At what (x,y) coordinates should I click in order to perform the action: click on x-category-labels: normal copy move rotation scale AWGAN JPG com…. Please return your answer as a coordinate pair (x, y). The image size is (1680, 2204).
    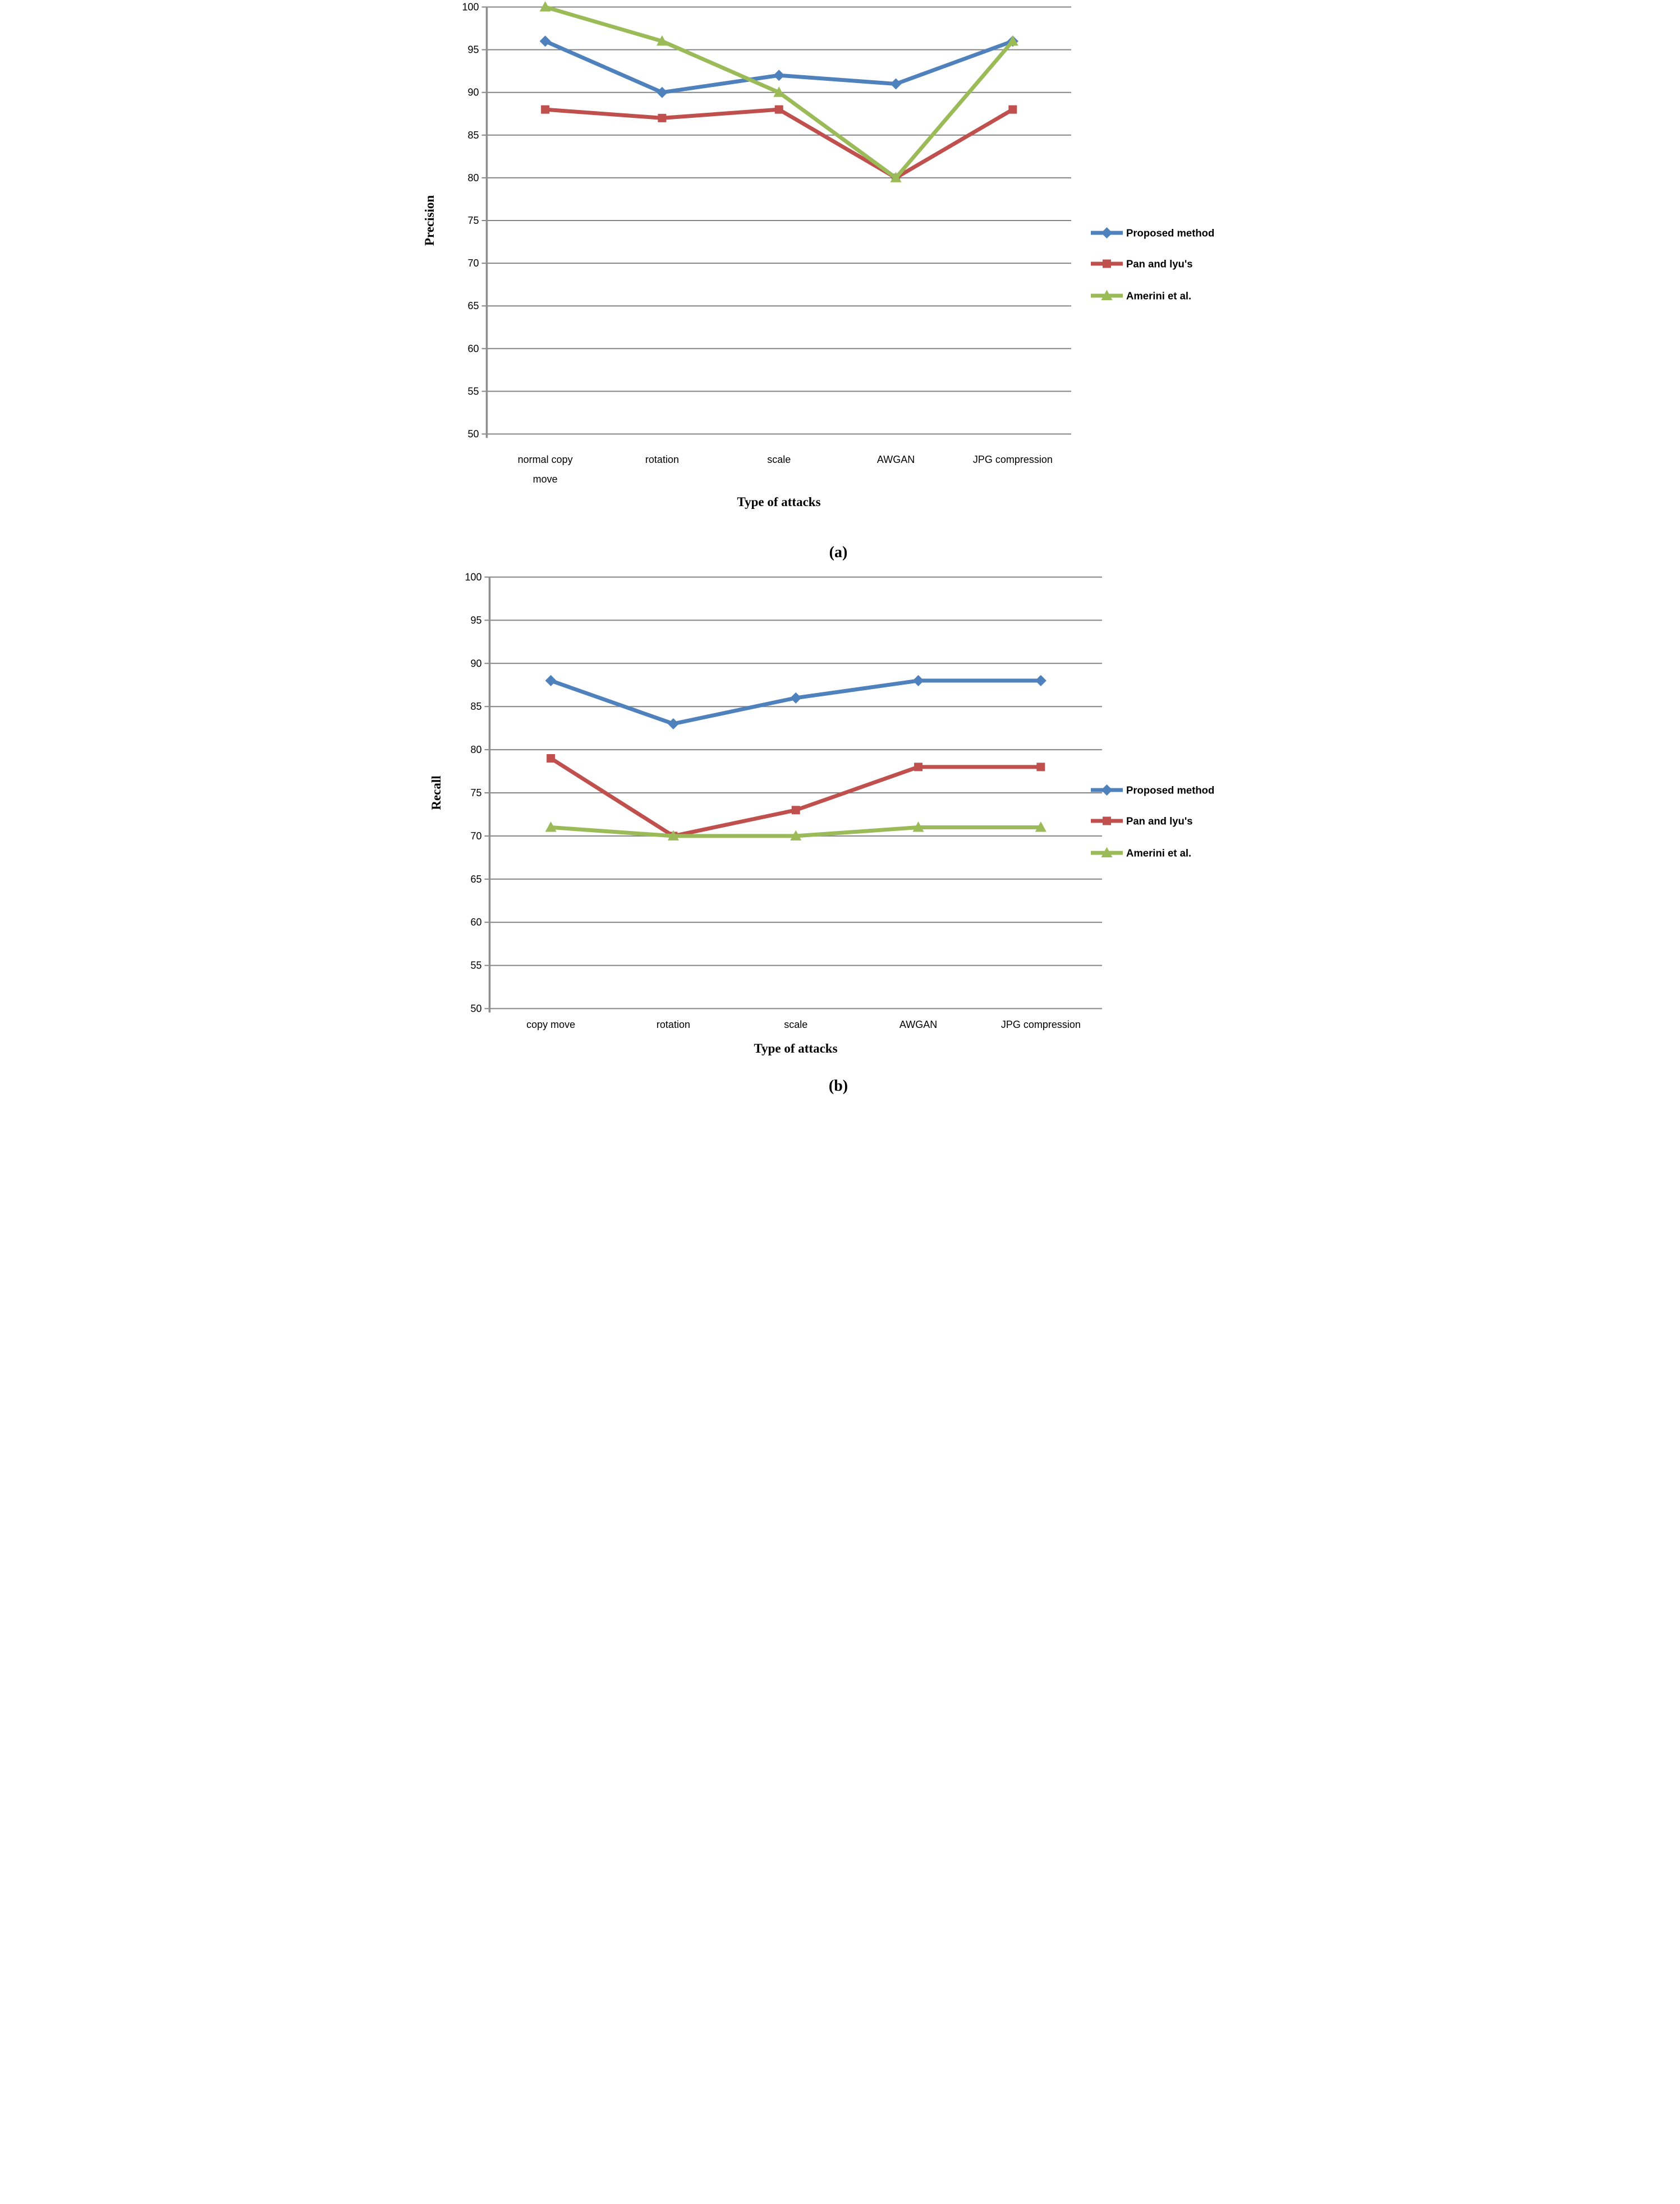
    Looking at the image, I should click on (784, 469).